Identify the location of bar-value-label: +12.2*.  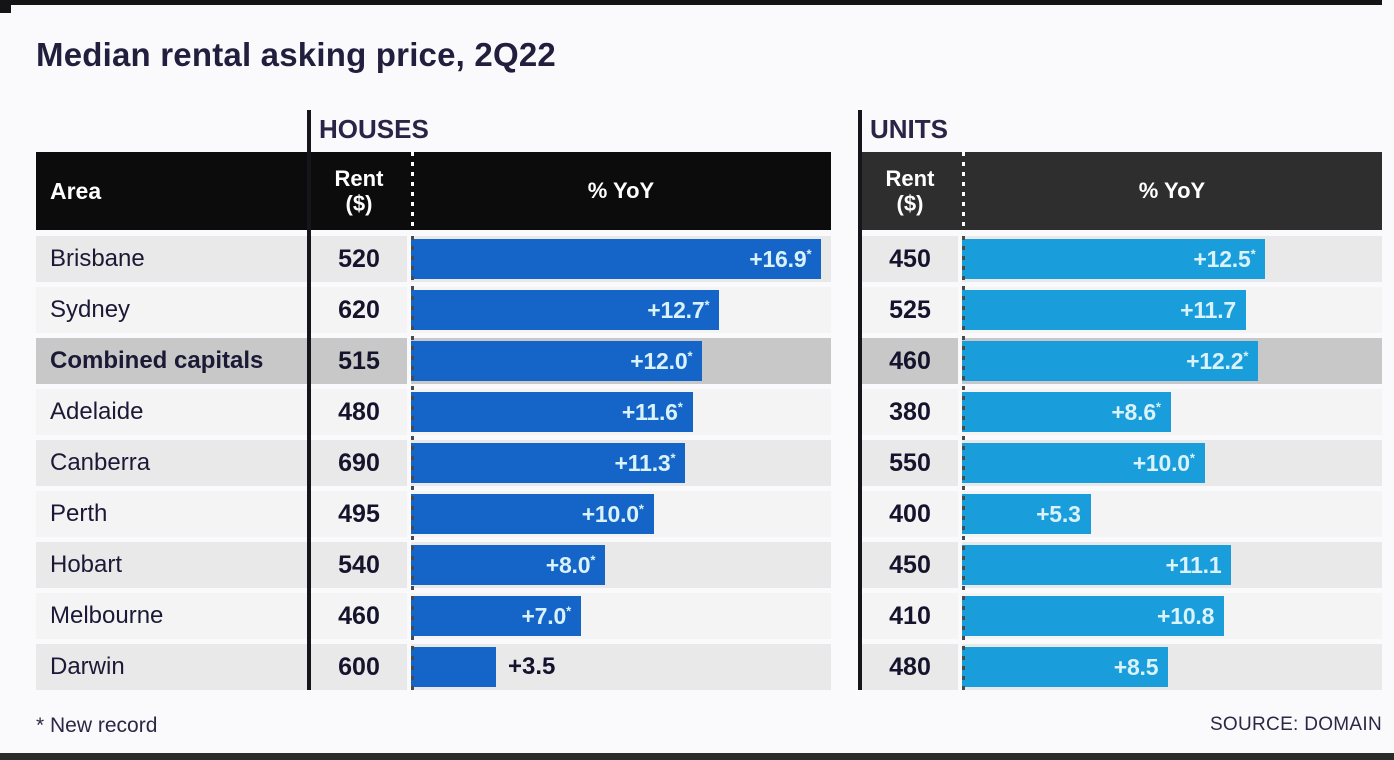
(1217, 360).